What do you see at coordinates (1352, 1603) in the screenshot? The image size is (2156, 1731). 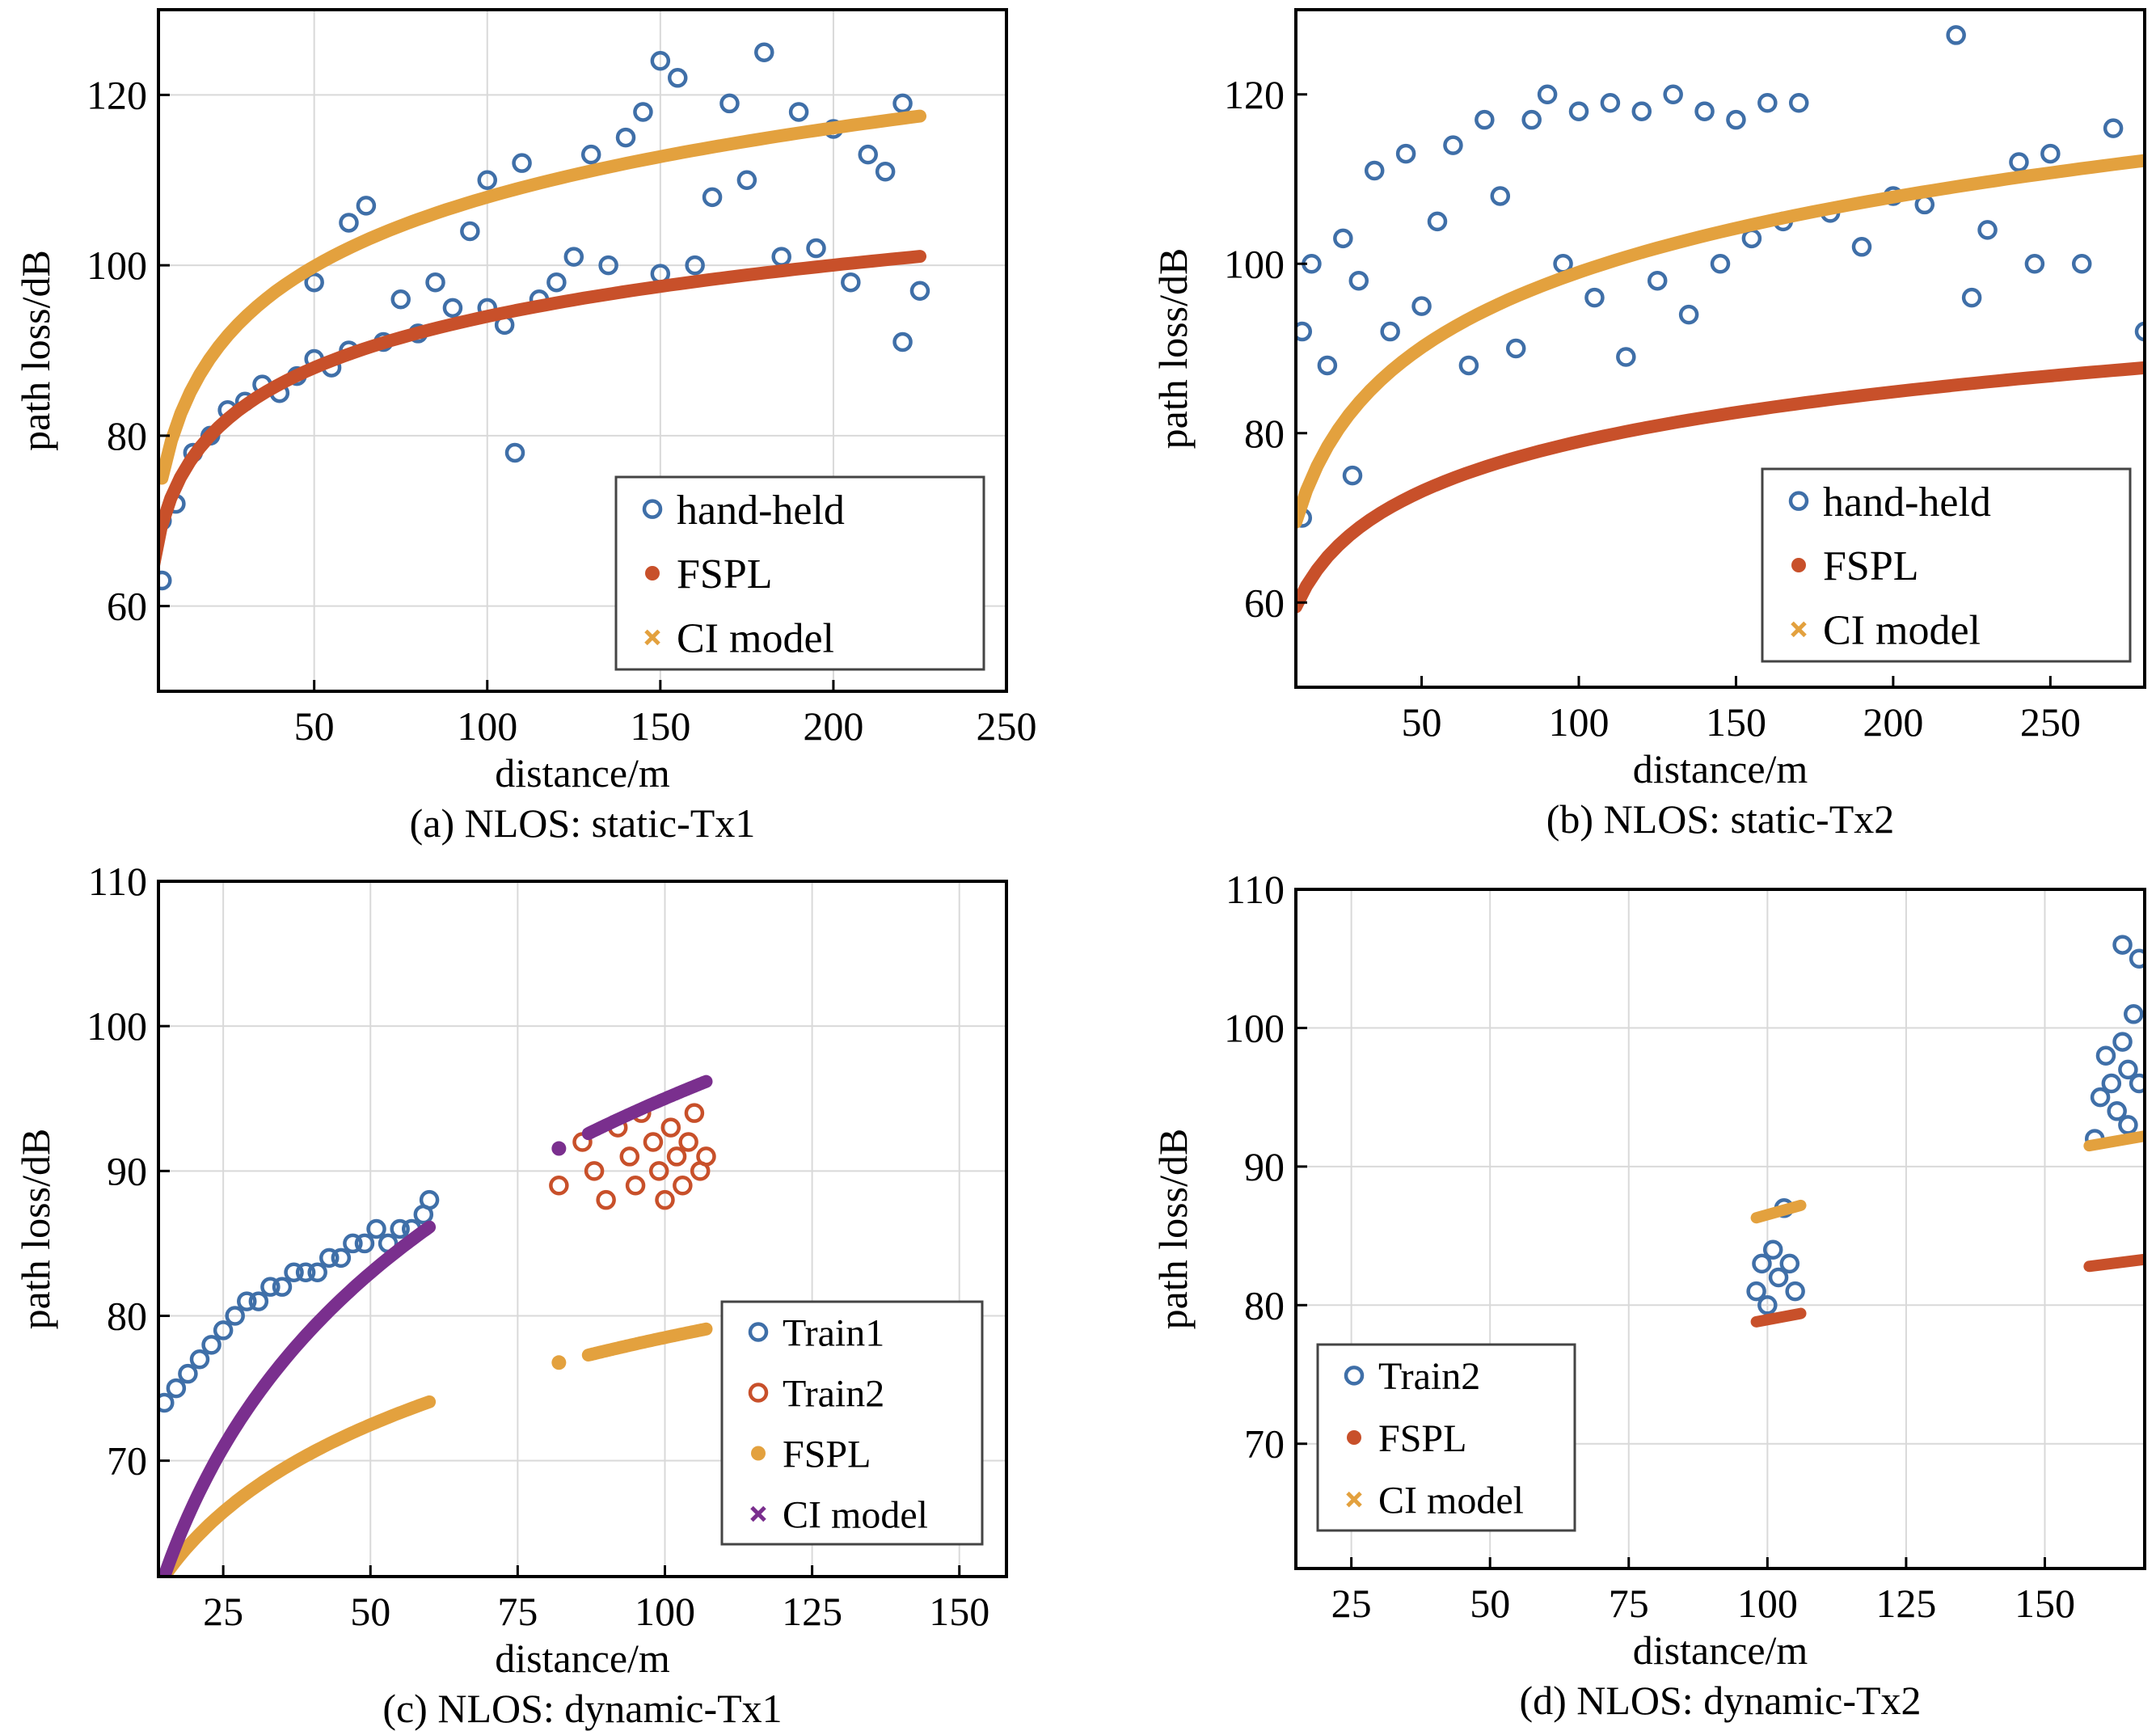 I see `x-tick-label: 25` at bounding box center [1352, 1603].